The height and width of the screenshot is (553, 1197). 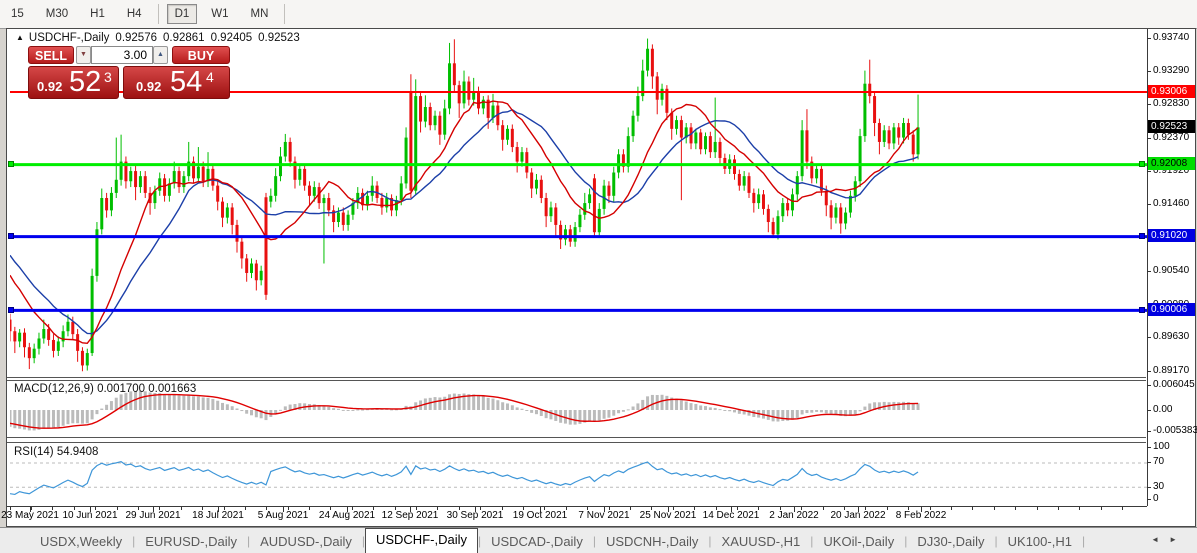 What do you see at coordinates (220, 14) in the screenshot?
I see `timeframe-button-w1: W1` at bounding box center [220, 14].